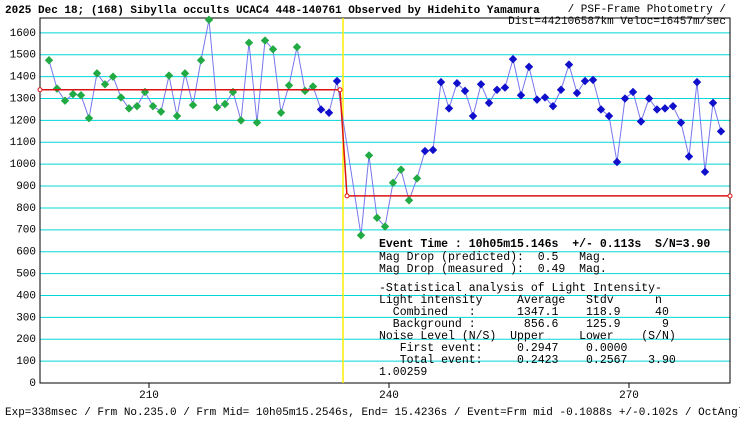 The width and height of the screenshot is (740, 425). What do you see at coordinates (23, 56) in the screenshot?
I see `y-tick-label: 1500` at bounding box center [23, 56].